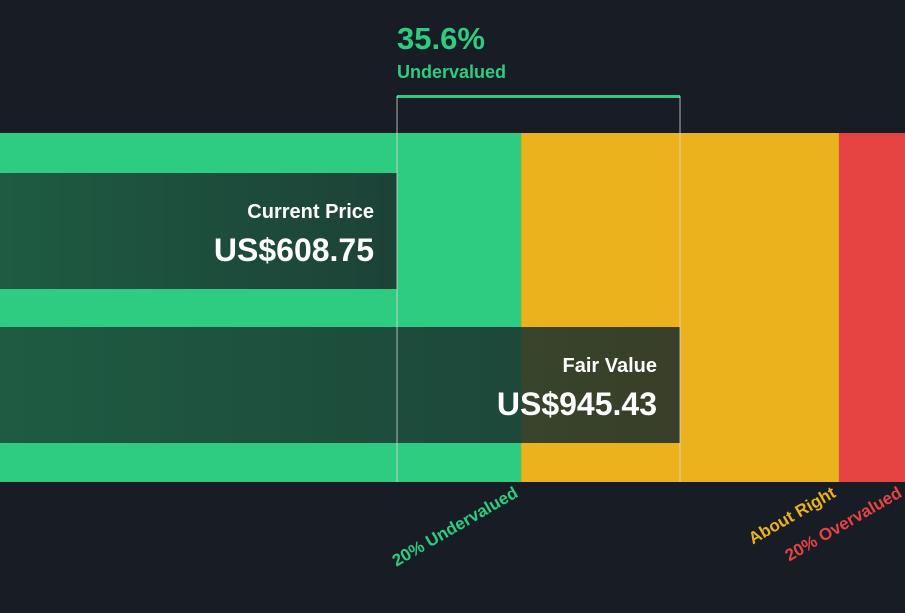  I want to click on zone-label: 20% Undervalued, so click(455, 526).